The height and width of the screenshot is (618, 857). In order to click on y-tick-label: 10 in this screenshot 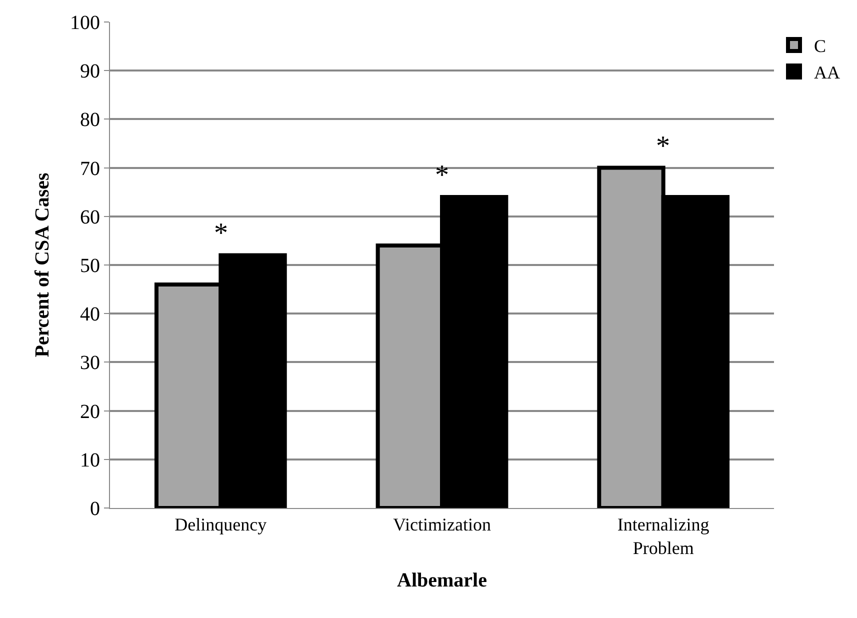, I will do `click(90, 460)`.